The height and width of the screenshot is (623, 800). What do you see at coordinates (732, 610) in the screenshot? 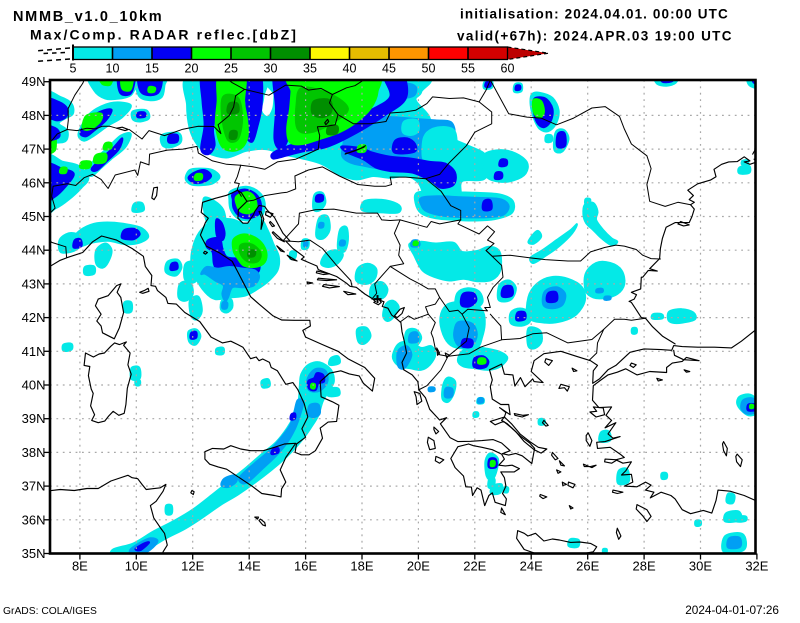
I see `svg-text: 2024-04-01-07:26` at bounding box center [732, 610].